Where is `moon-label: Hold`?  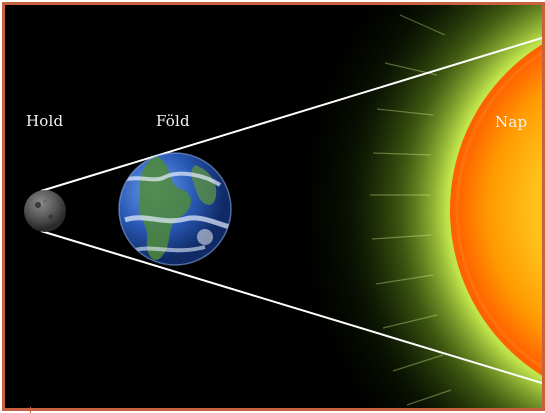 moon-label: Hold is located at coordinates (45, 121).